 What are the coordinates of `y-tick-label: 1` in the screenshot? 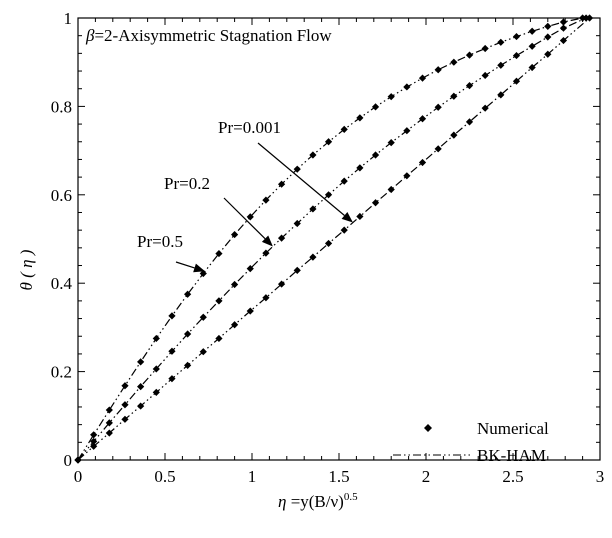 It's located at (68, 18).